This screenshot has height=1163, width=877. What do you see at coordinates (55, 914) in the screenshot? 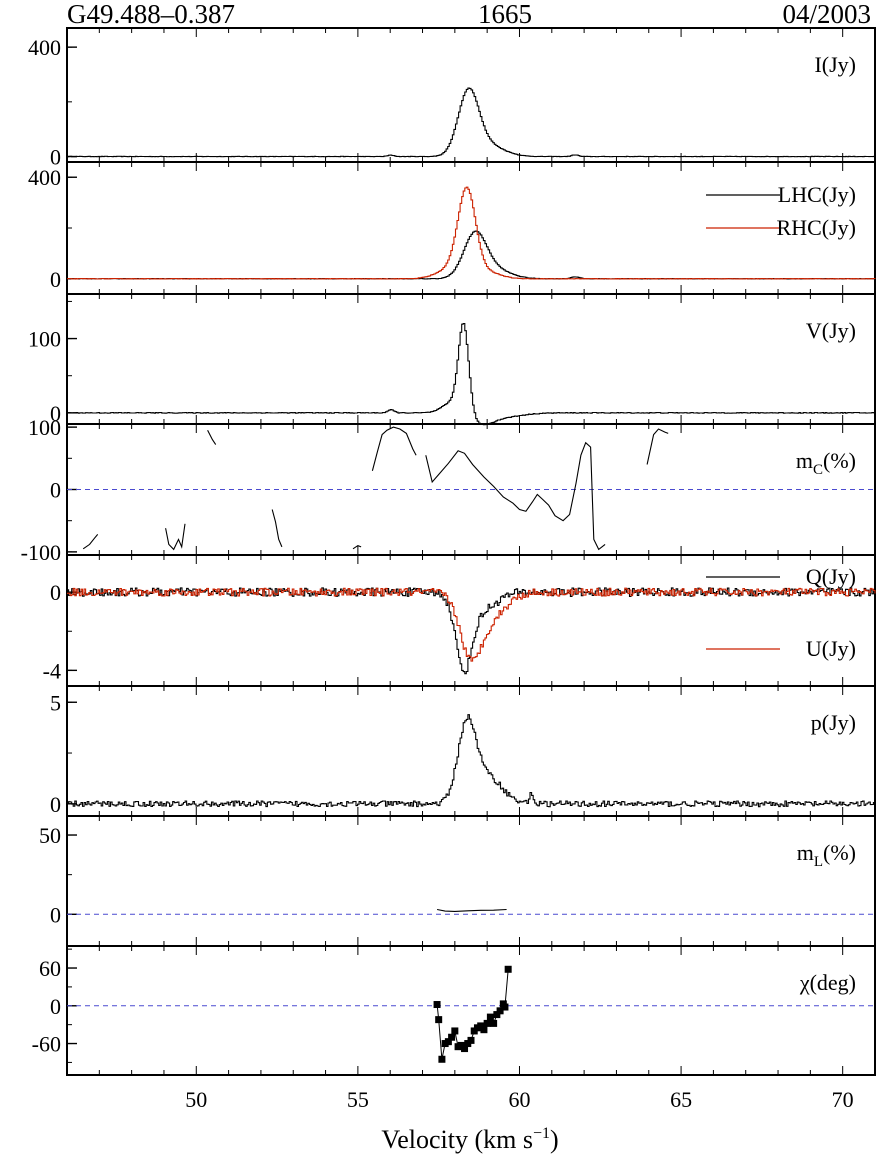
I see `y-tick-label-mL: 0` at bounding box center [55, 914].